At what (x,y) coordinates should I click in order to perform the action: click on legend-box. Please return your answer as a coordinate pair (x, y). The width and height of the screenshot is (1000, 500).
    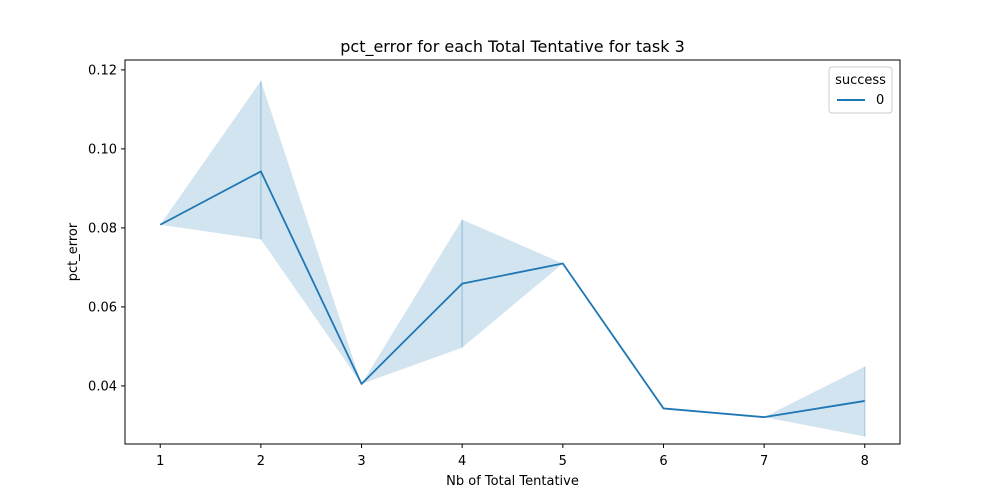
    Looking at the image, I should click on (860, 90).